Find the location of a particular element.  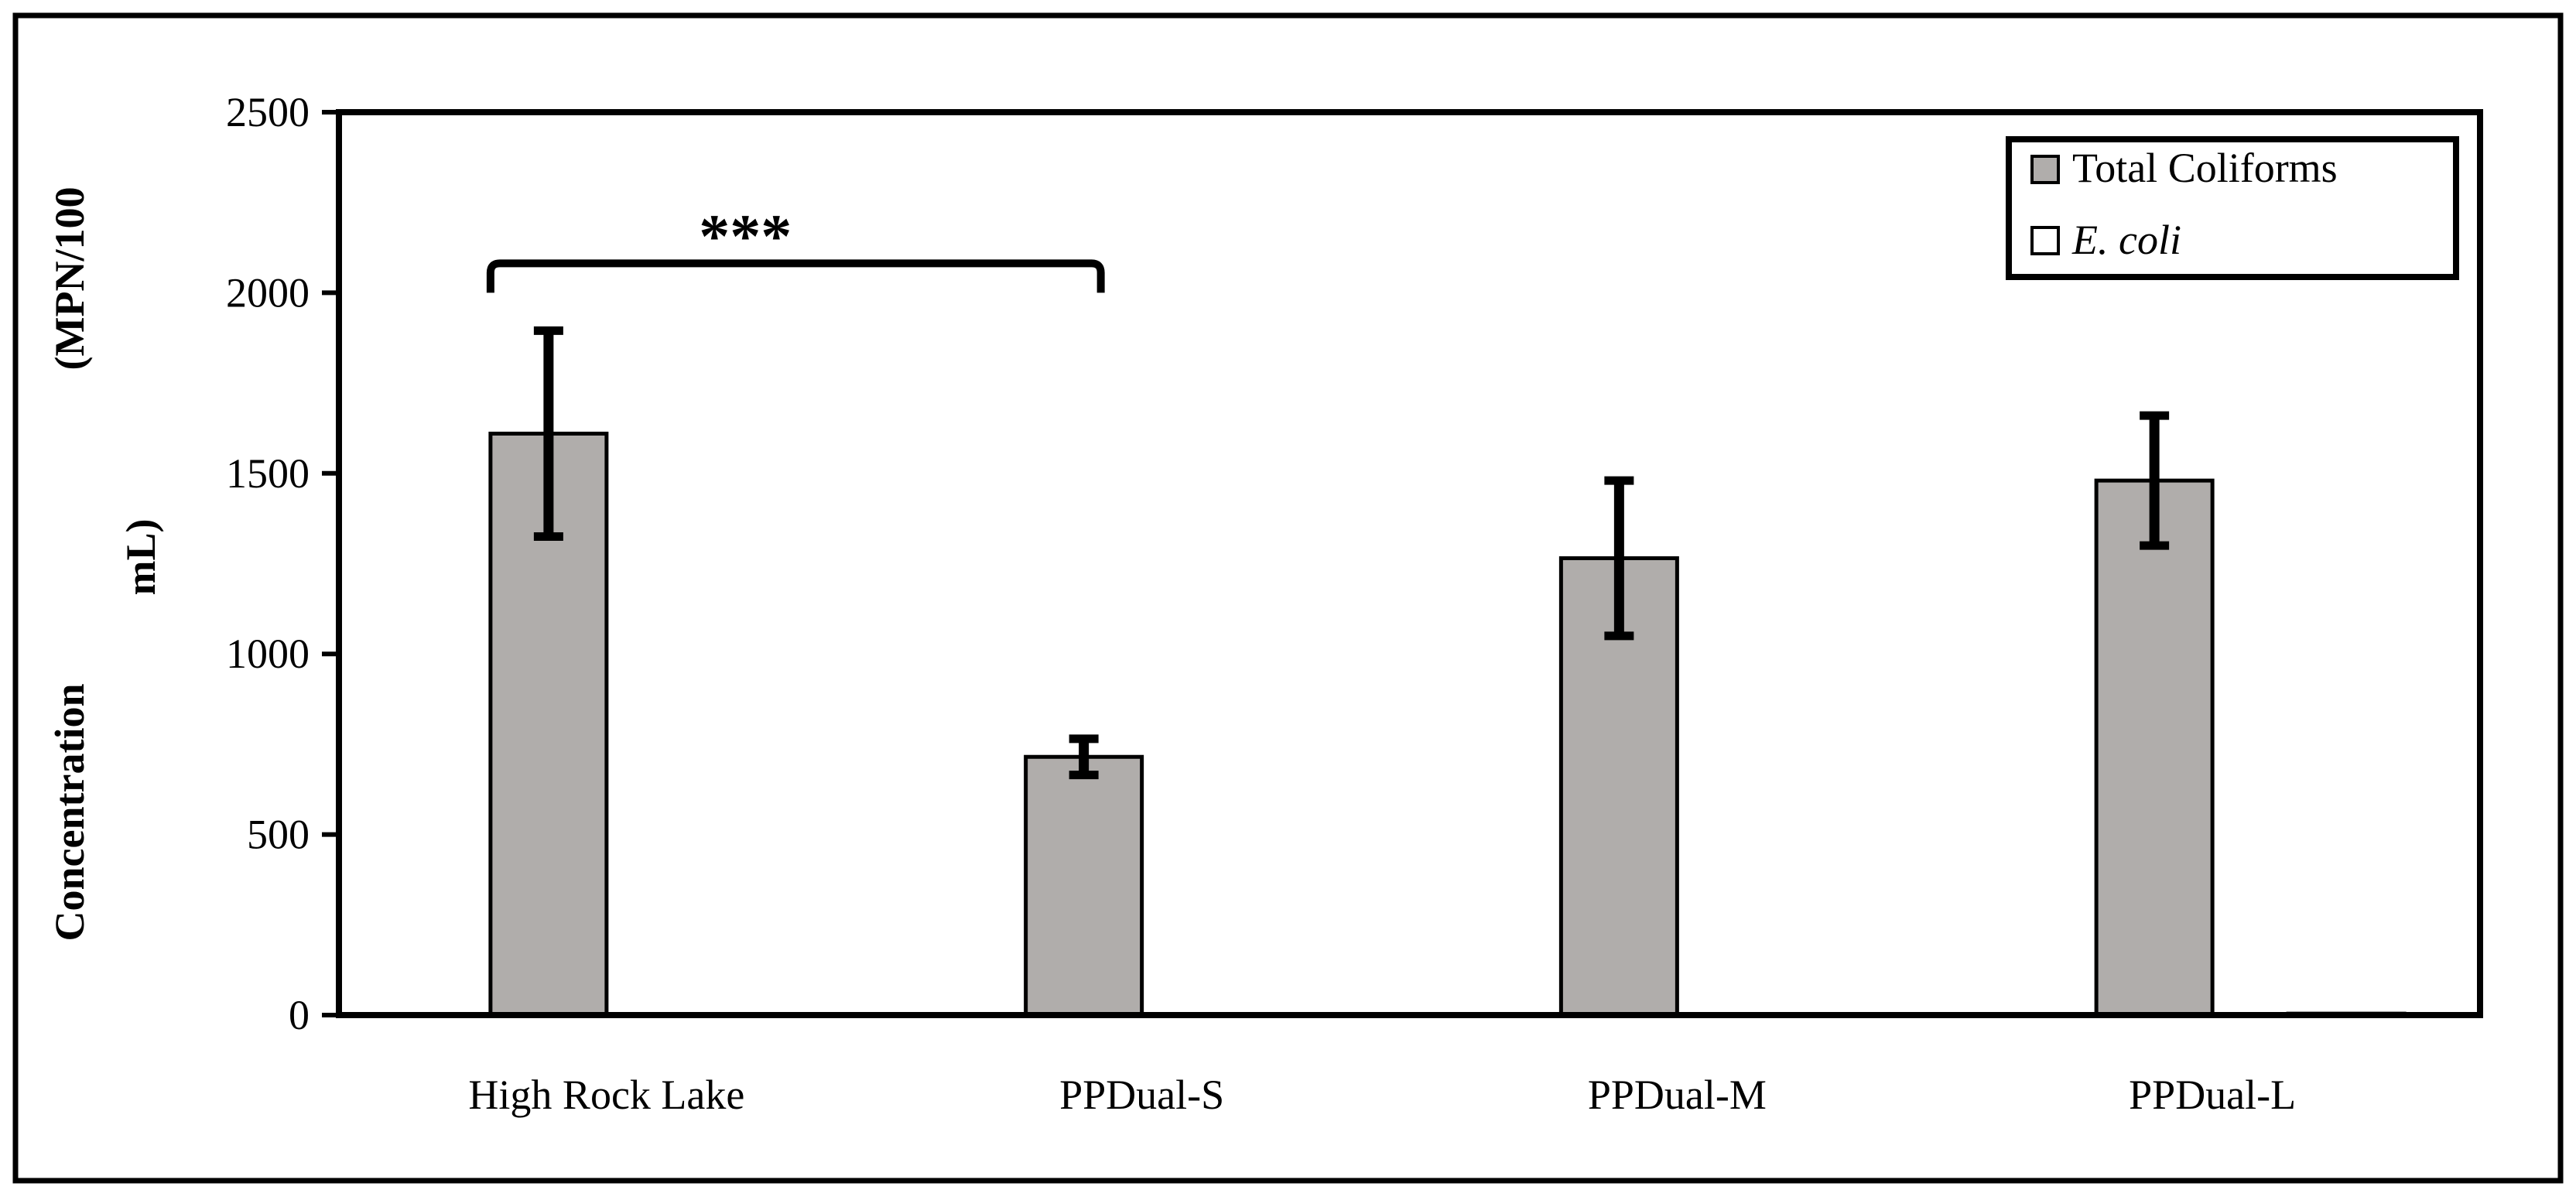

x-category-label: High Rock Lake is located at coordinates (606, 1095).